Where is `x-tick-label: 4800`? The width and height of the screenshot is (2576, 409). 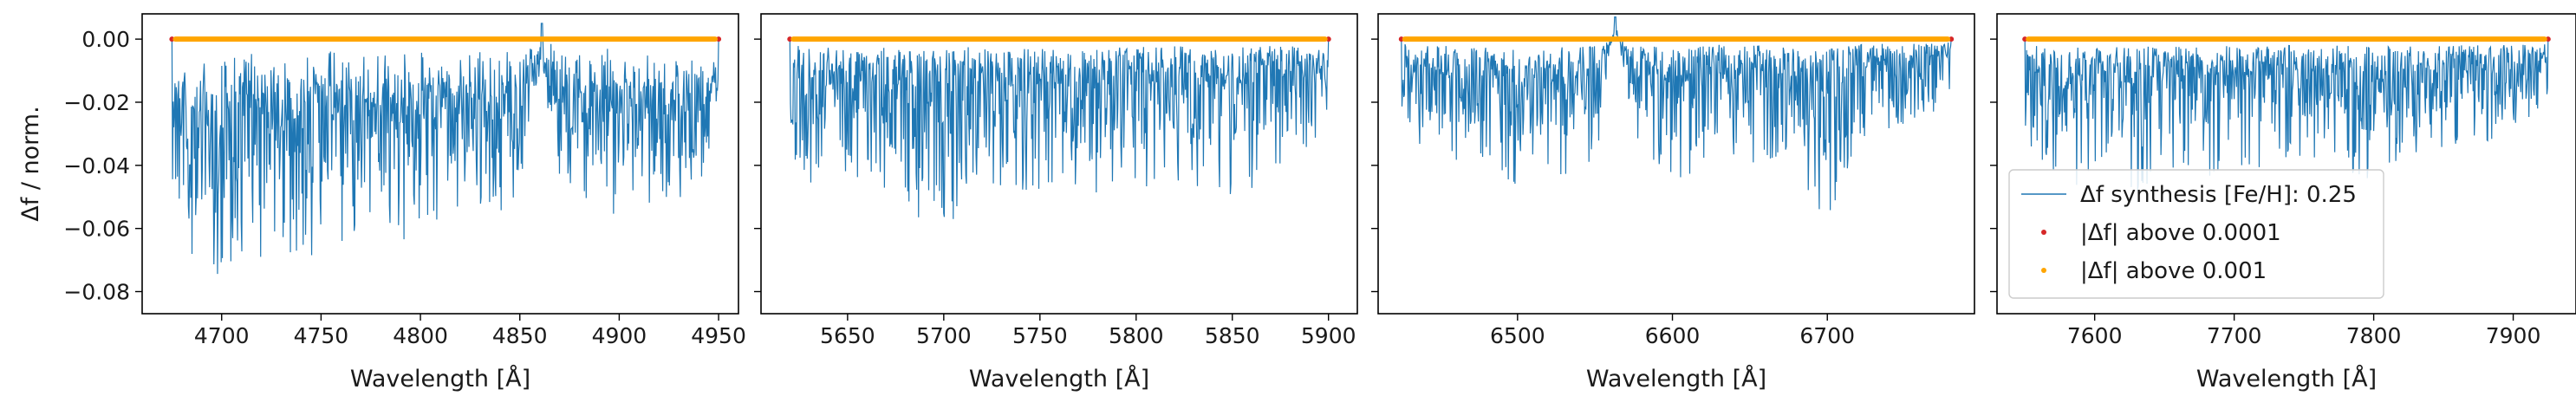 x-tick-label: 4800 is located at coordinates (420, 335).